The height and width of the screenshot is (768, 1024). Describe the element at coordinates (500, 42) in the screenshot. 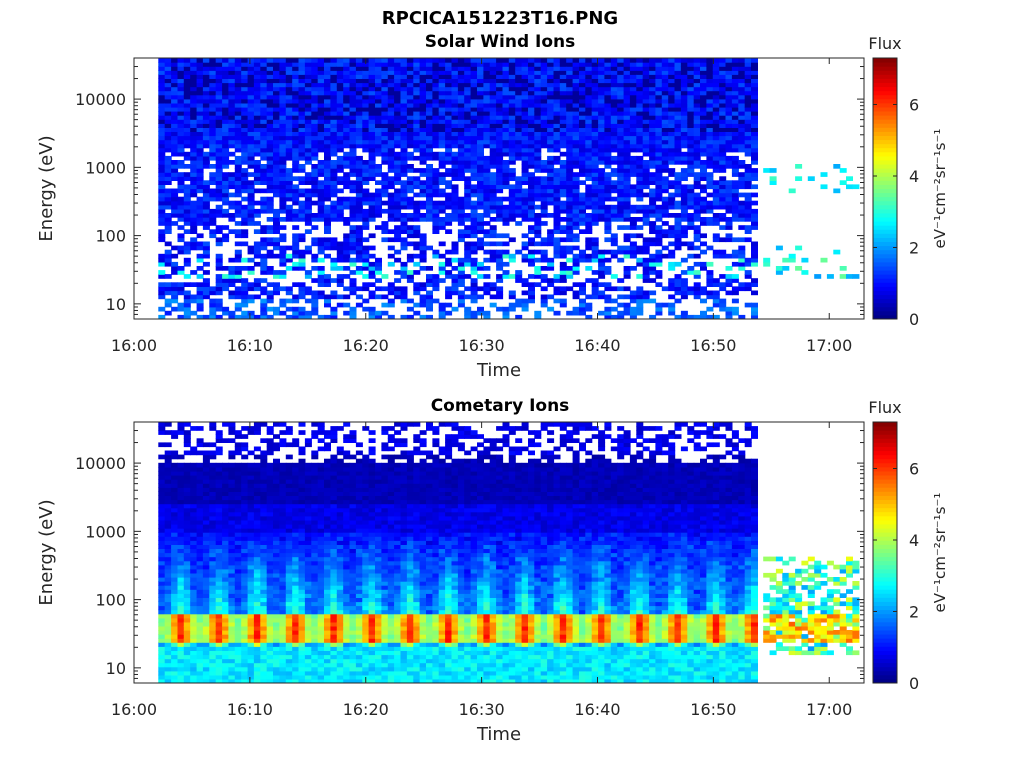

I see `panel-title: Solar Wind Ions` at that location.